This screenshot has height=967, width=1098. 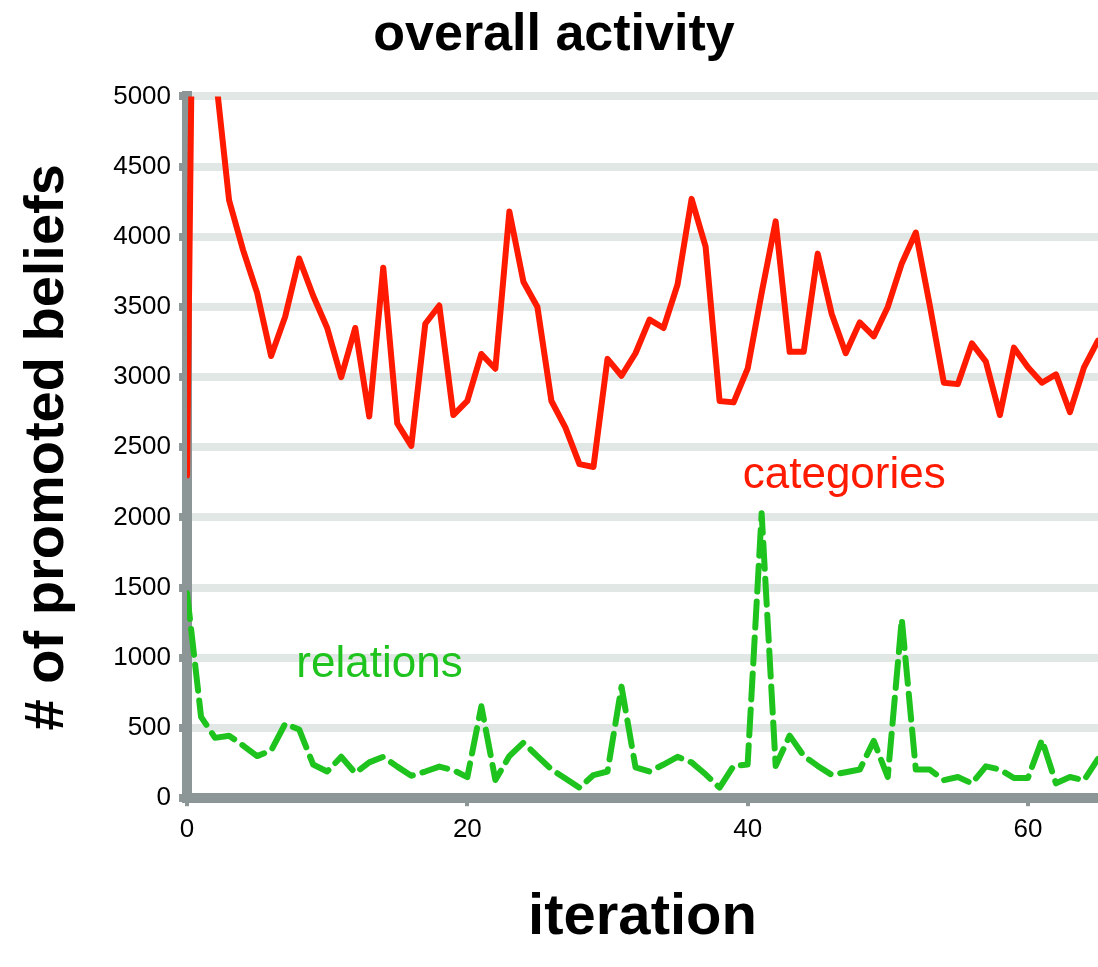 What do you see at coordinates (554, 31) in the screenshot?
I see `chart-title: overall activity` at bounding box center [554, 31].